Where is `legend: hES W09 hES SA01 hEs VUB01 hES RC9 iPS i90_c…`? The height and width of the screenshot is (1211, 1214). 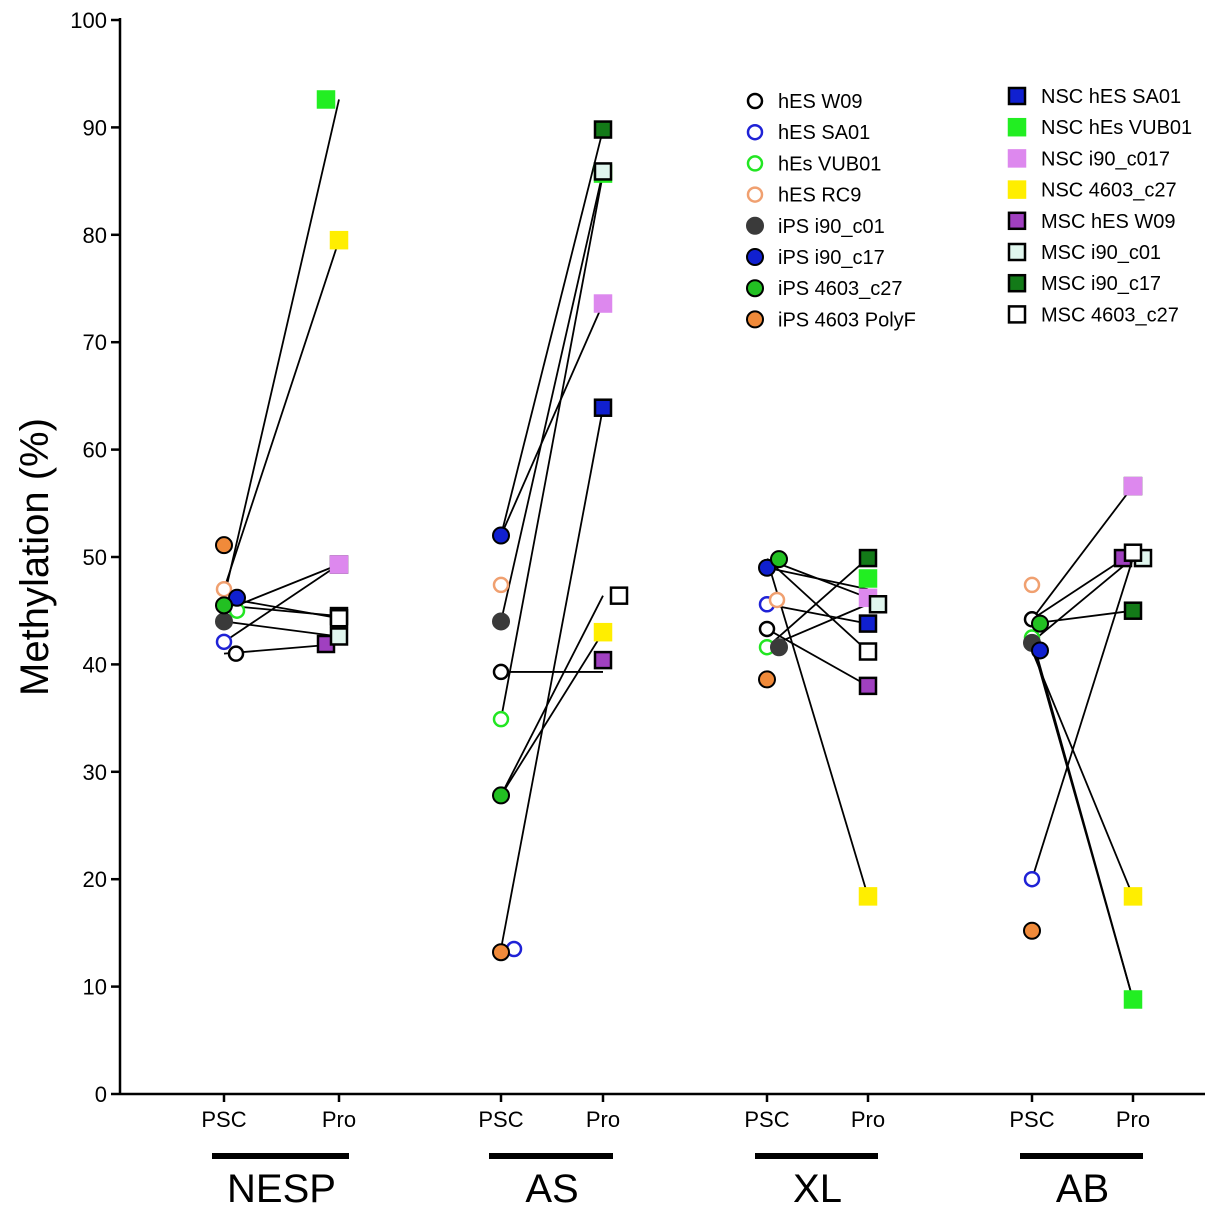
legend: hES W09 hES SA01 hEs VUB01 hES RC9 iPS i90_c… is located at coordinates (969, 208).